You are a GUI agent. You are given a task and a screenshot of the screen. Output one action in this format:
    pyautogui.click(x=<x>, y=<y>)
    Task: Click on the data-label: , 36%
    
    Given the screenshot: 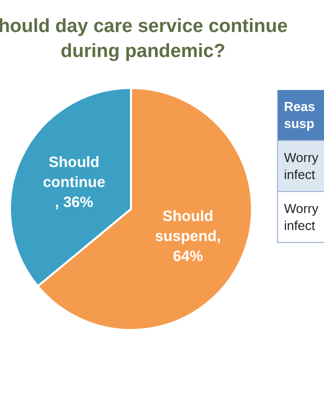 What is the action you would take?
    pyautogui.click(x=74, y=203)
    